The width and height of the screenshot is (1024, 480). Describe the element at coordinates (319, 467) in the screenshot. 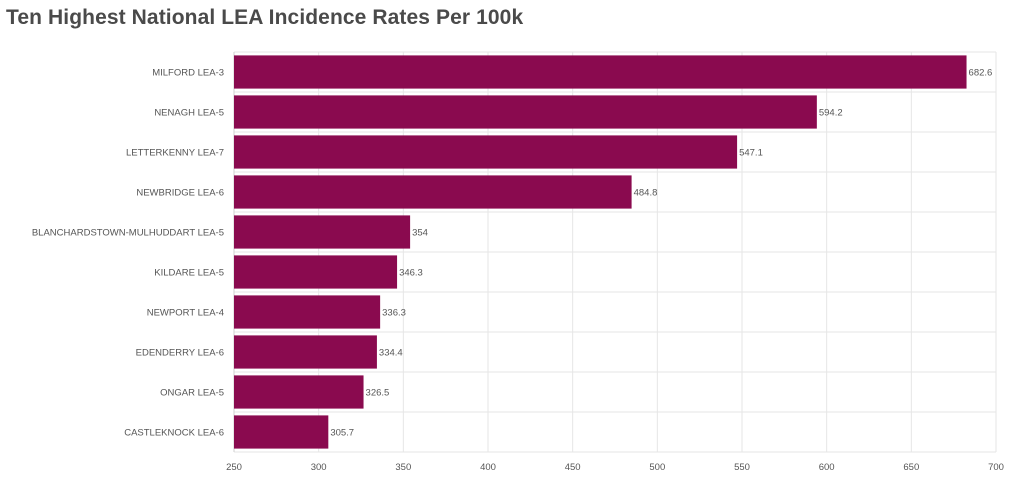

I see `x-tick-label: 300` at that location.